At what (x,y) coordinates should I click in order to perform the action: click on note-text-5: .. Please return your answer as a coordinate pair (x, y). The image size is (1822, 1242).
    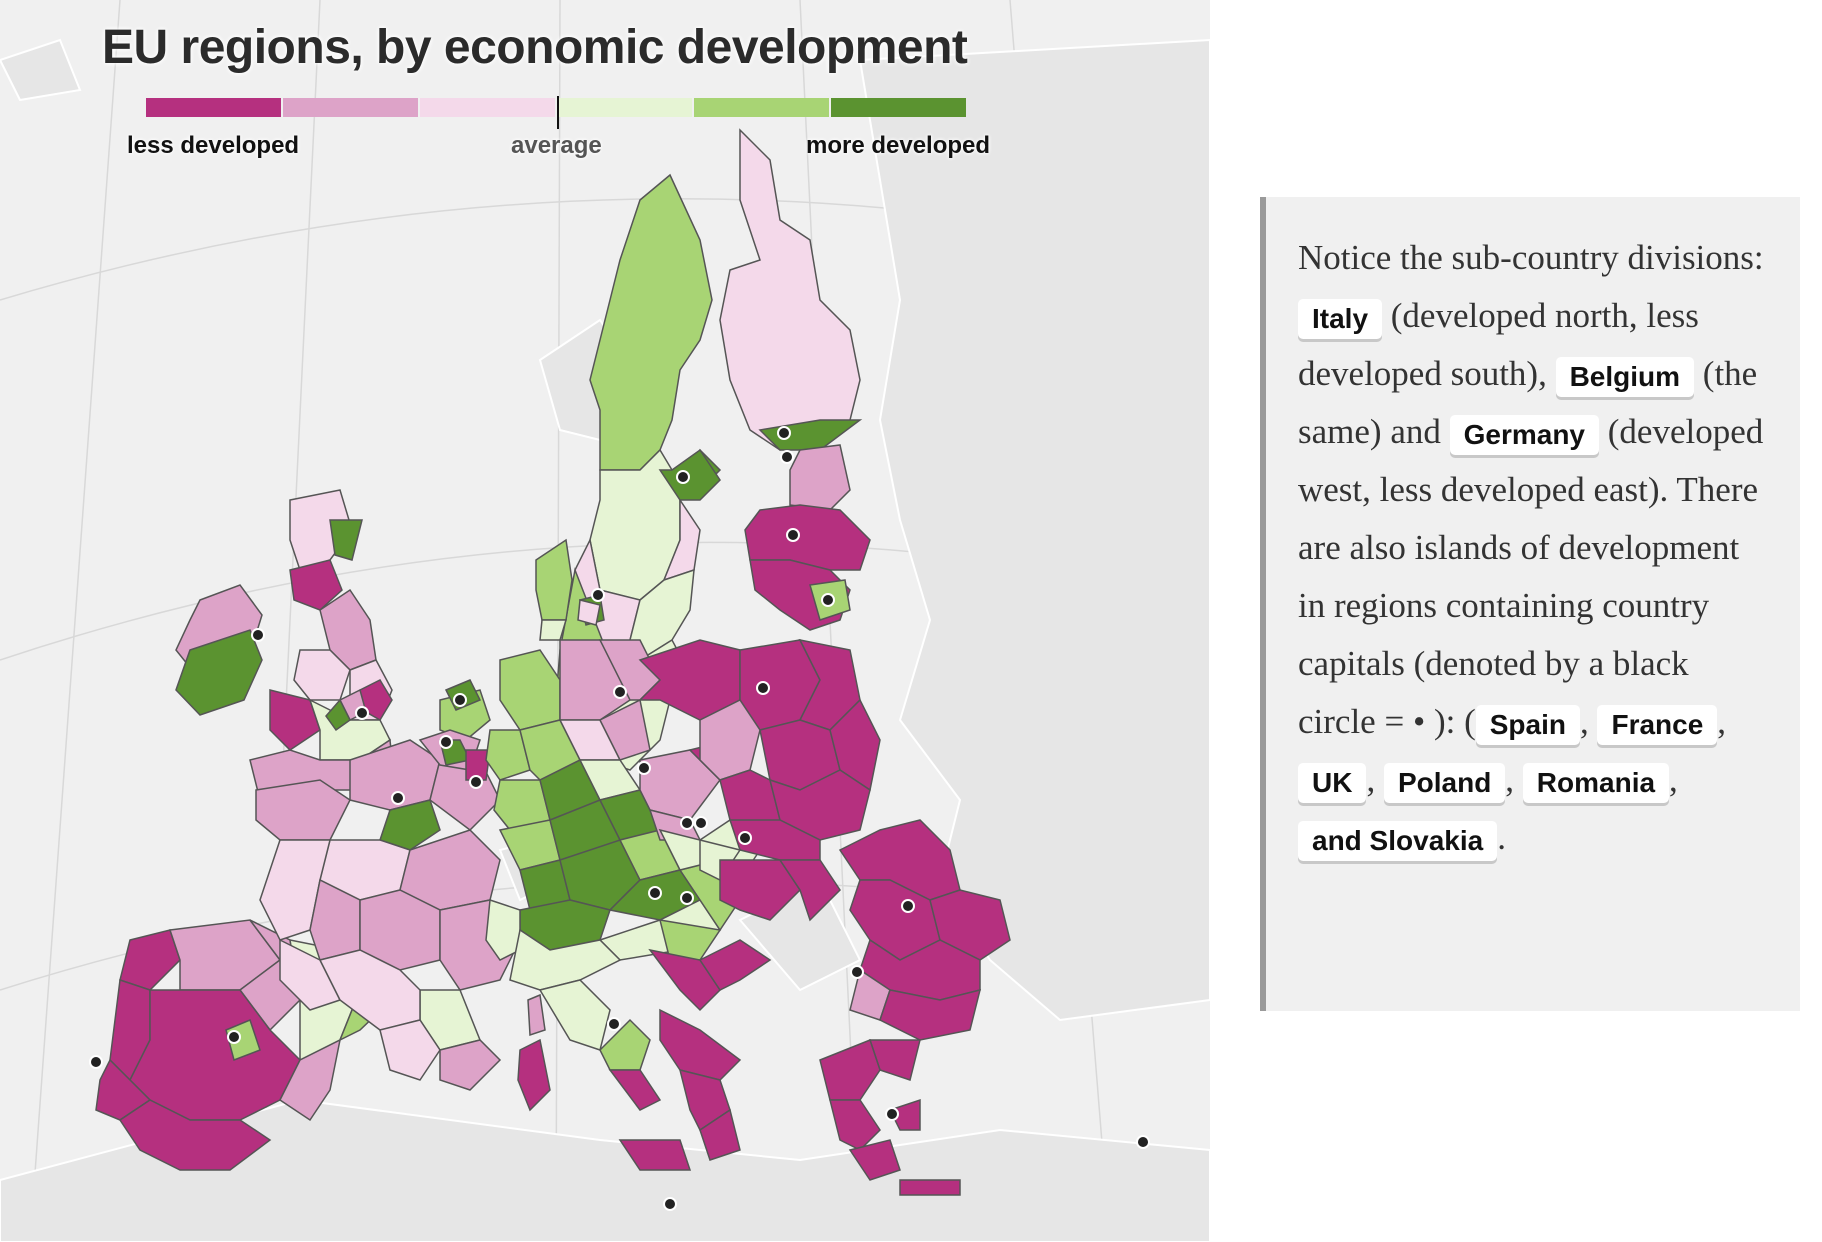
    Looking at the image, I should click on (1501, 837).